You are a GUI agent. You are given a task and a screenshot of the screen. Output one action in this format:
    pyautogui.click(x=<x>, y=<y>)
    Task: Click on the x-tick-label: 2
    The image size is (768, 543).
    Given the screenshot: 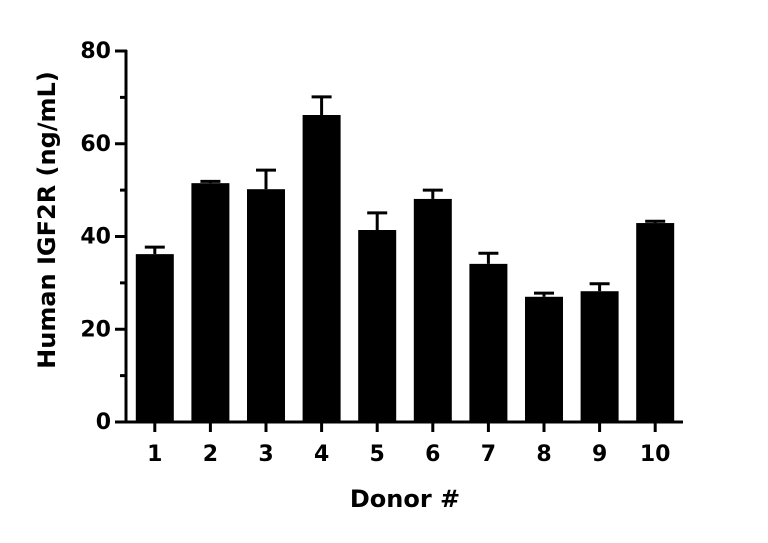 What is the action you would take?
    pyautogui.click(x=210, y=454)
    